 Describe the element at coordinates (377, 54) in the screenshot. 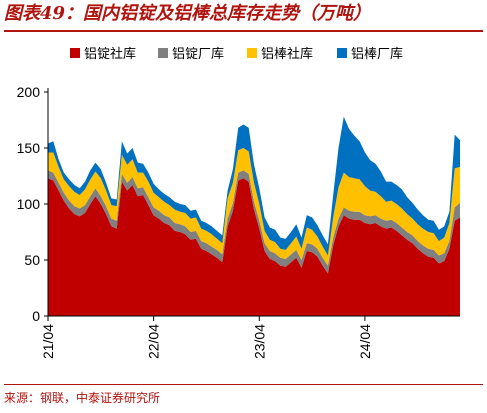

I see `legend-label: 铝棒厂库` at that location.